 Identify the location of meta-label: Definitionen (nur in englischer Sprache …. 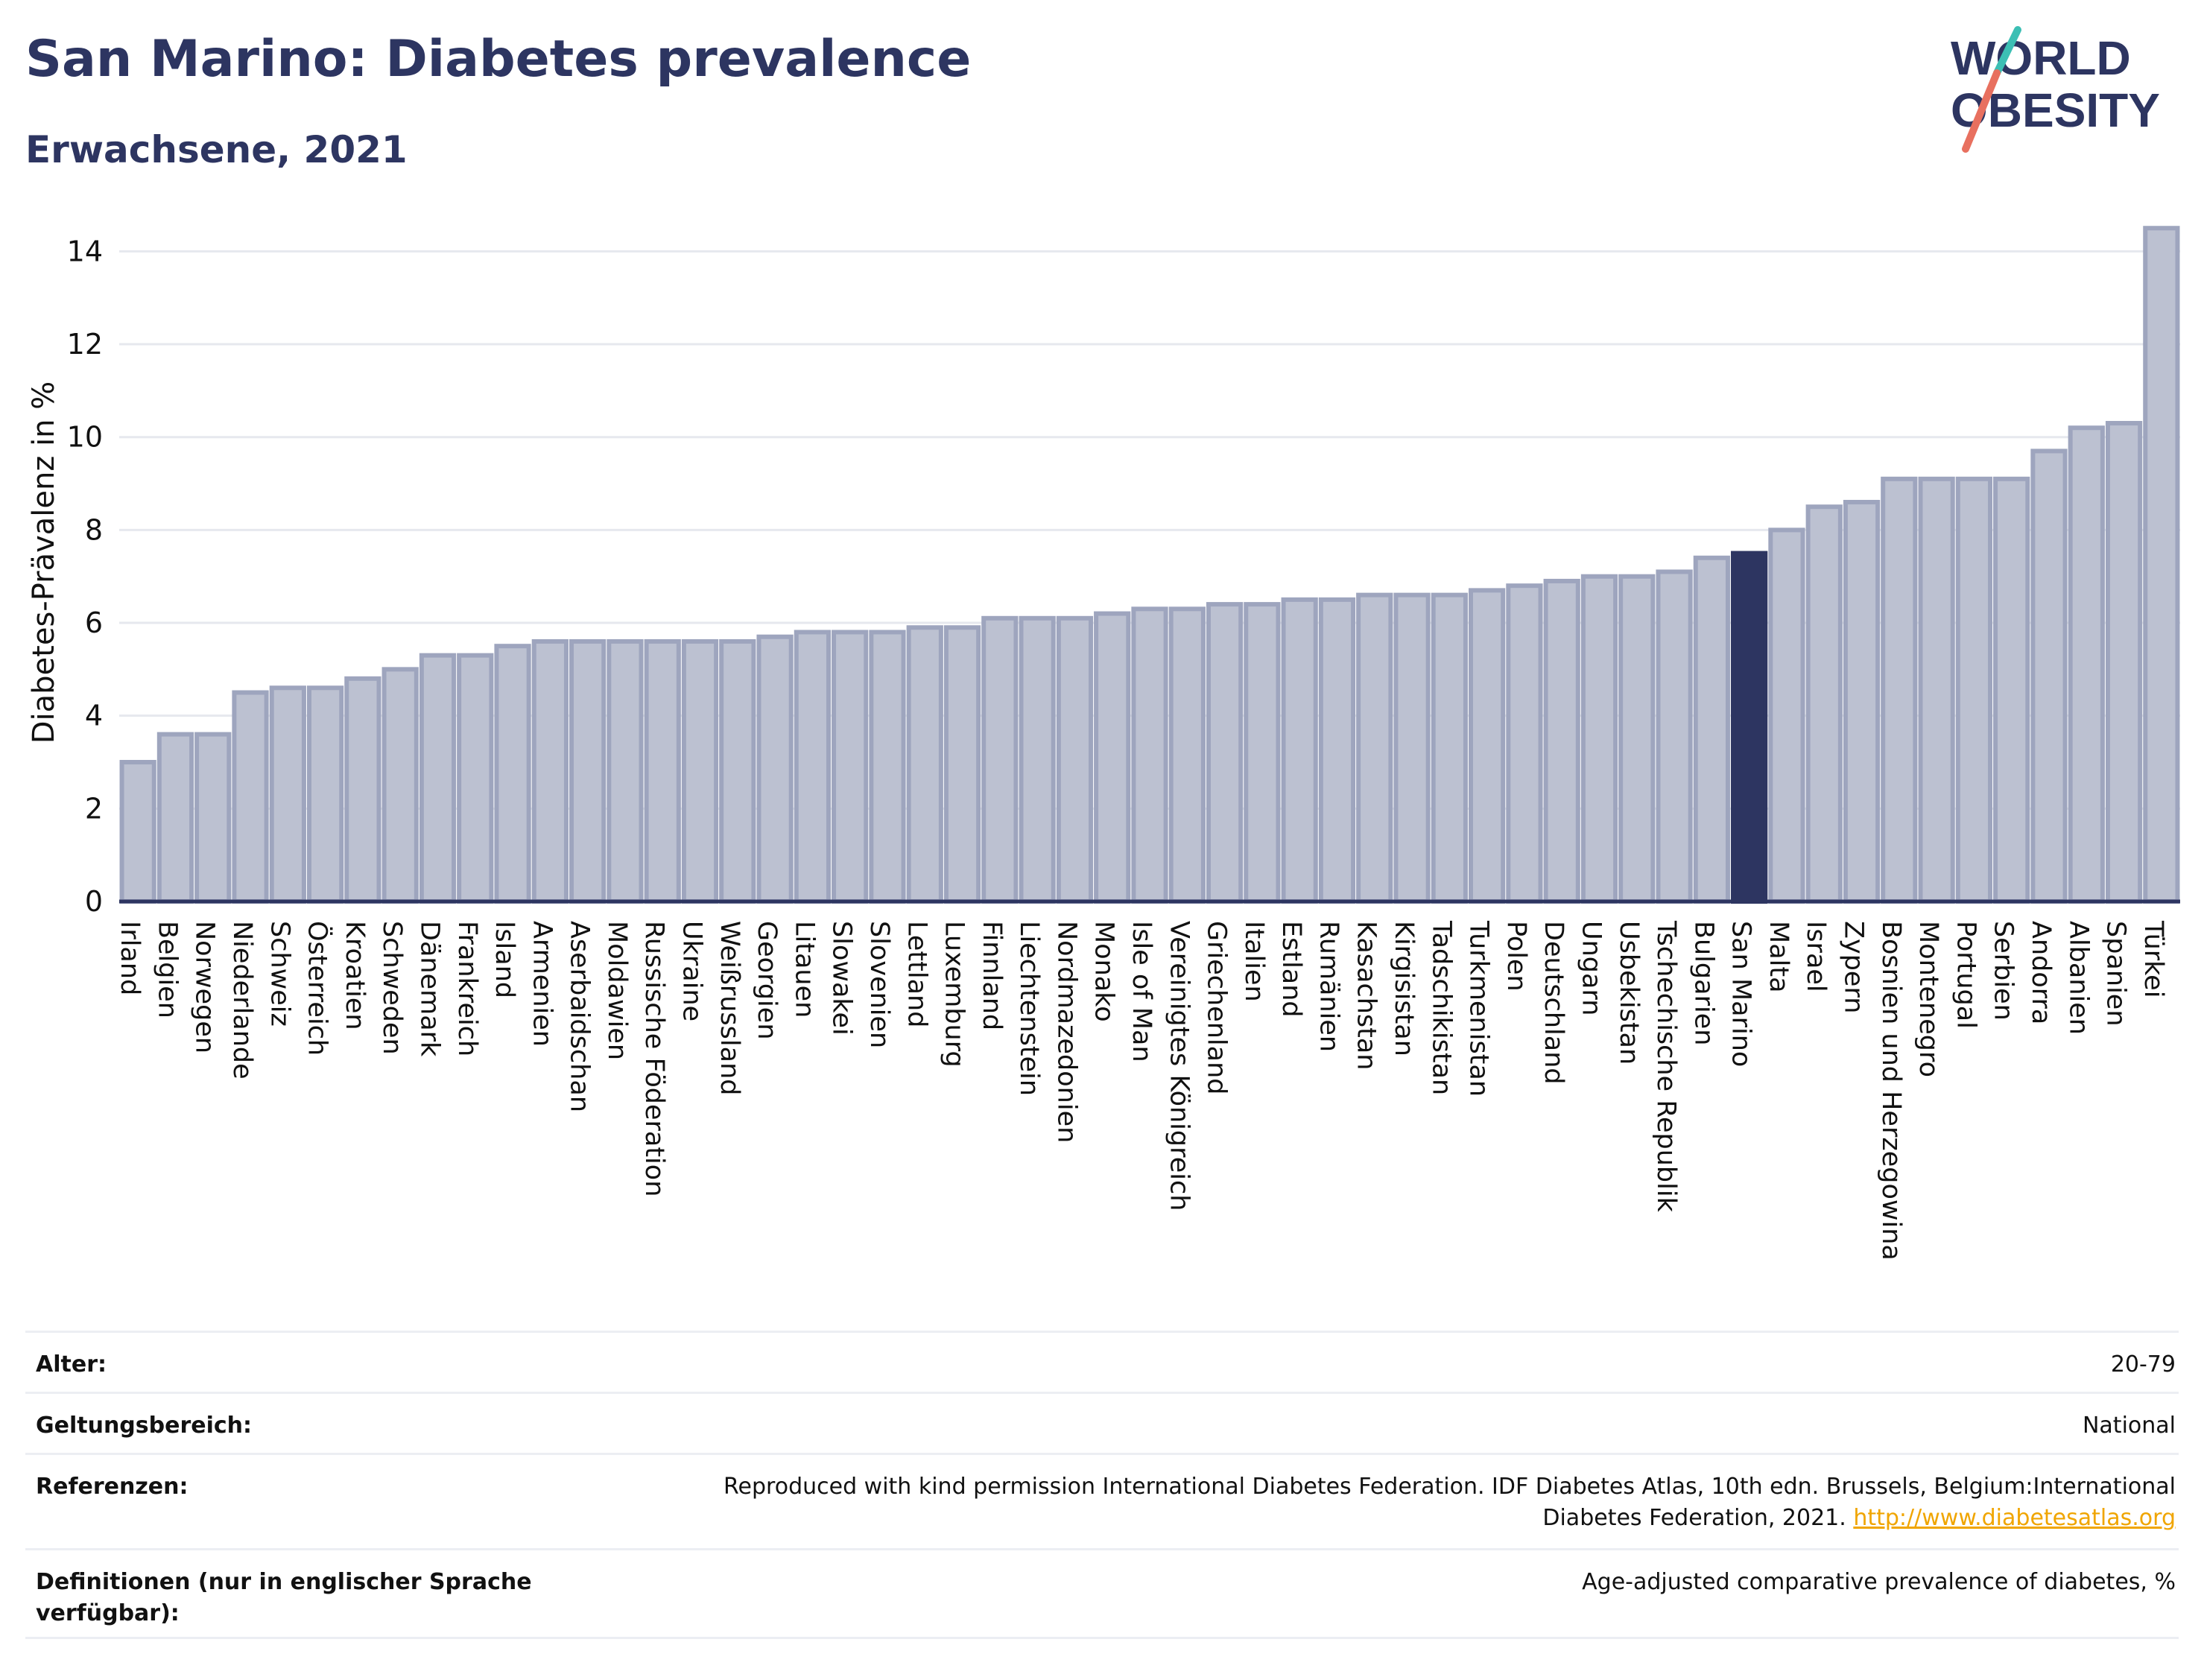
(284, 1597).